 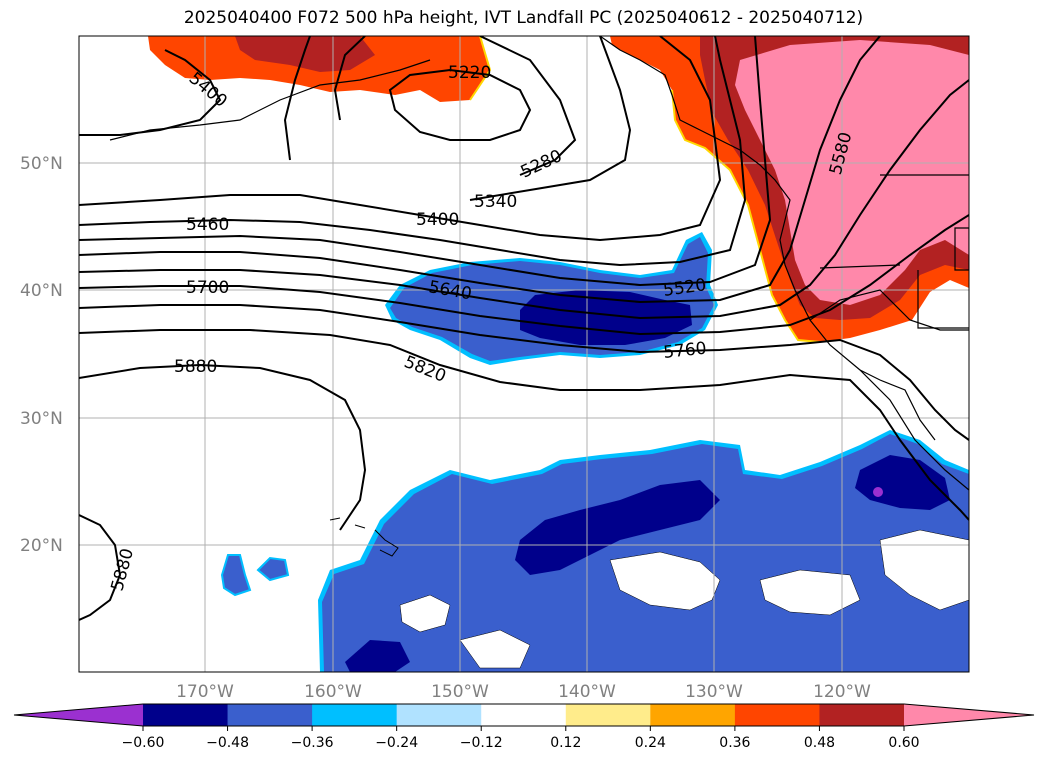 What do you see at coordinates (41, 546) in the screenshot?
I see `lat-label: 20°N` at bounding box center [41, 546].